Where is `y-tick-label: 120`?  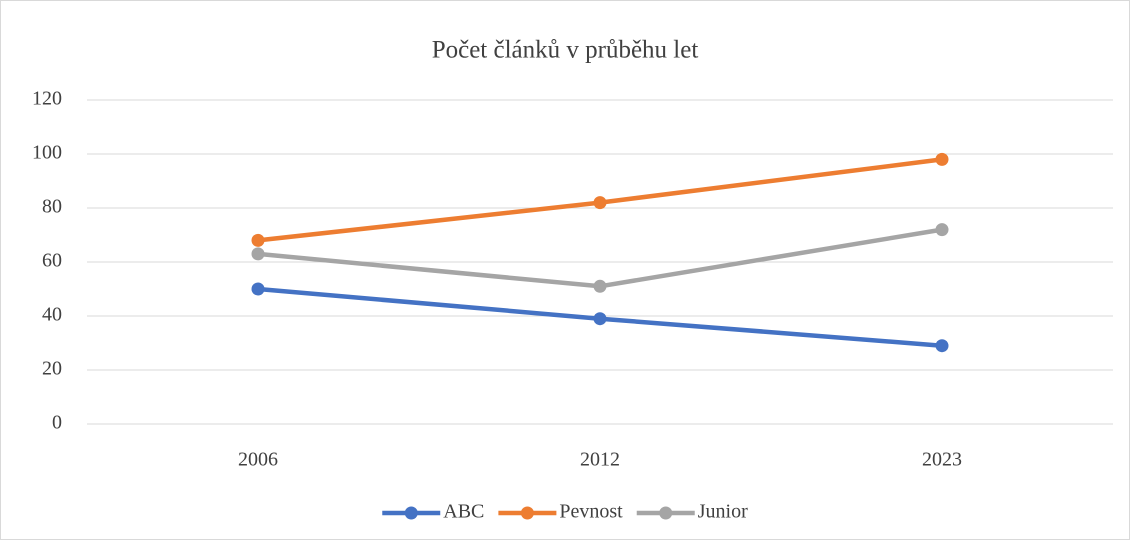 y-tick-label: 120 is located at coordinates (47, 99).